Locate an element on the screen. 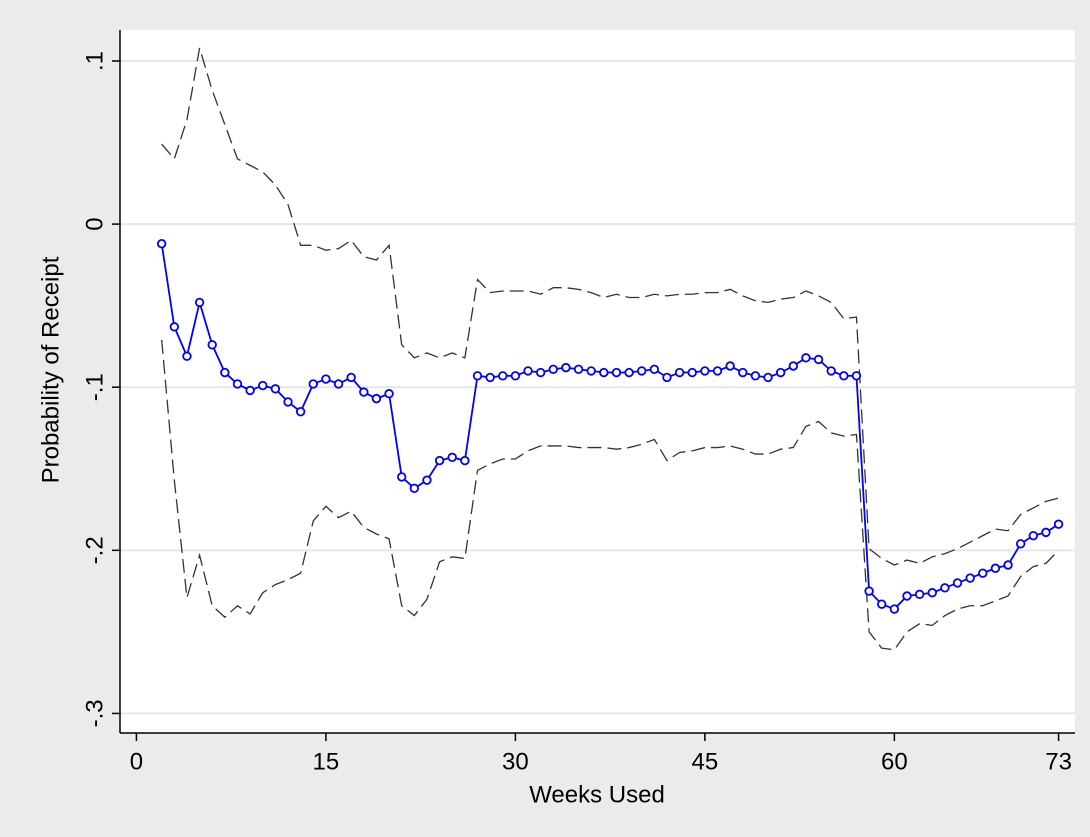 The width and height of the screenshot is (1090, 837). x-tick-label: 30 is located at coordinates (515, 761).